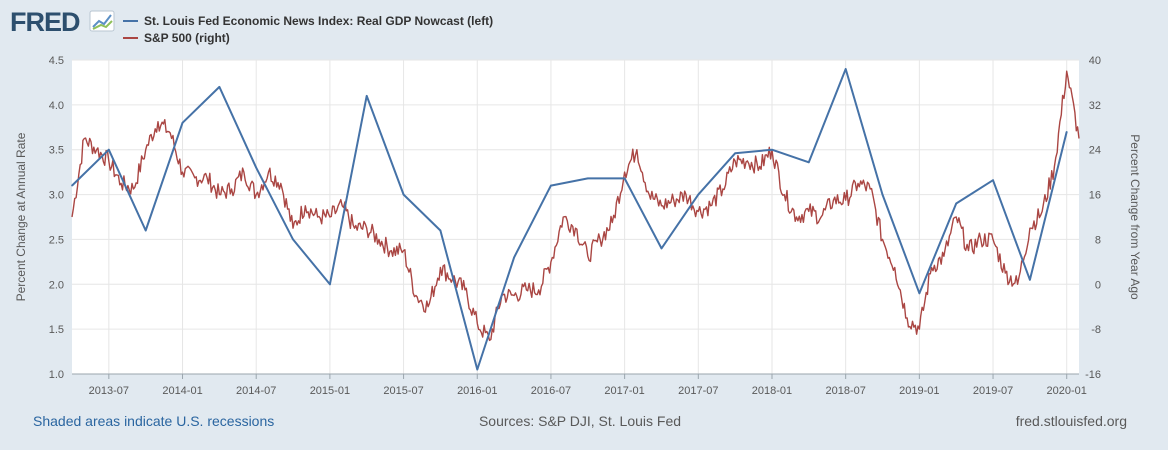  What do you see at coordinates (56, 285) in the screenshot?
I see `y-left-tick-label: 2.0` at bounding box center [56, 285].